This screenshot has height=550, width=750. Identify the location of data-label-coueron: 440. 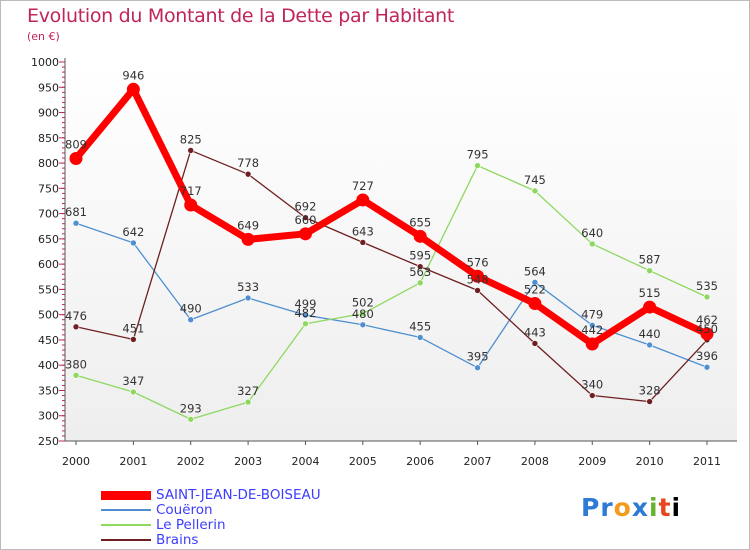
(650, 334).